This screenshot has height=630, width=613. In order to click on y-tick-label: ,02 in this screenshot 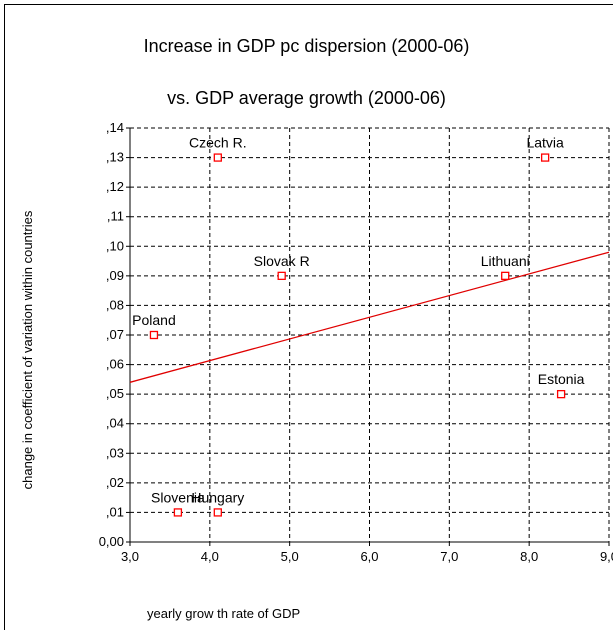, I will do `click(115, 482)`.